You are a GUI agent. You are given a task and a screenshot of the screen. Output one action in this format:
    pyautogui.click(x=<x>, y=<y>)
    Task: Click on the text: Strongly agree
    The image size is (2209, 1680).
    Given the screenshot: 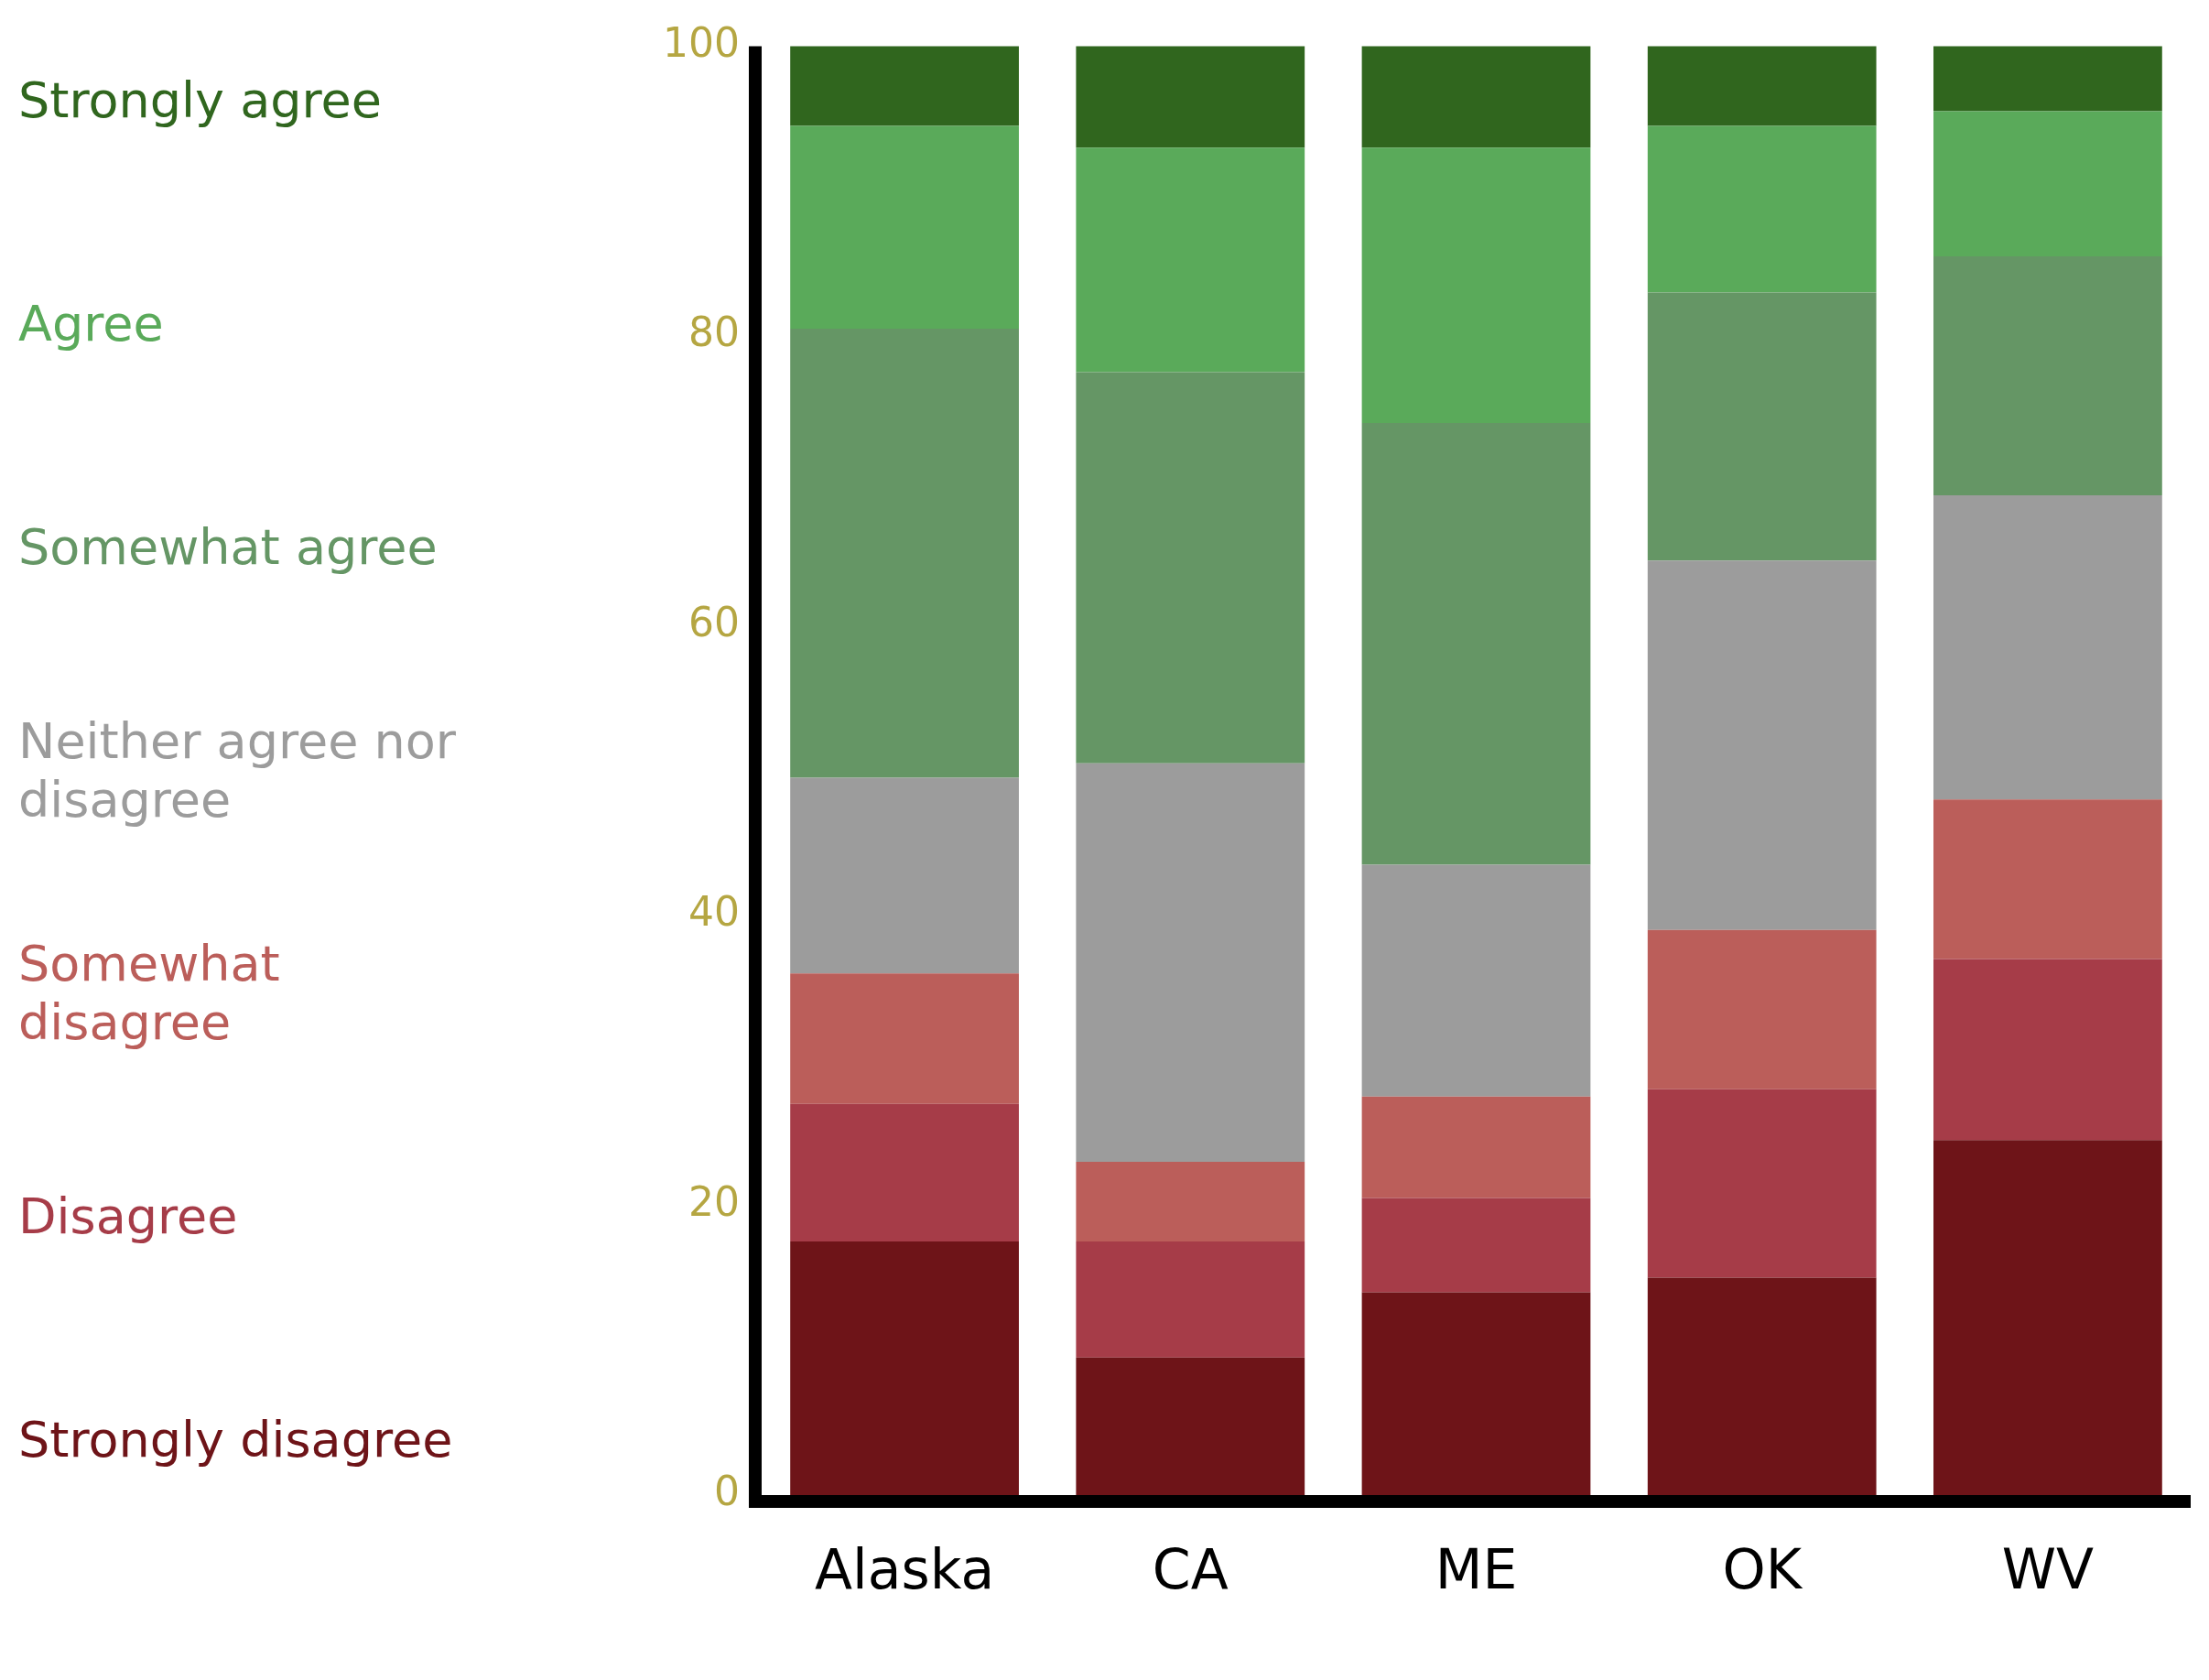 What is the action you would take?
    pyautogui.click(x=201, y=101)
    